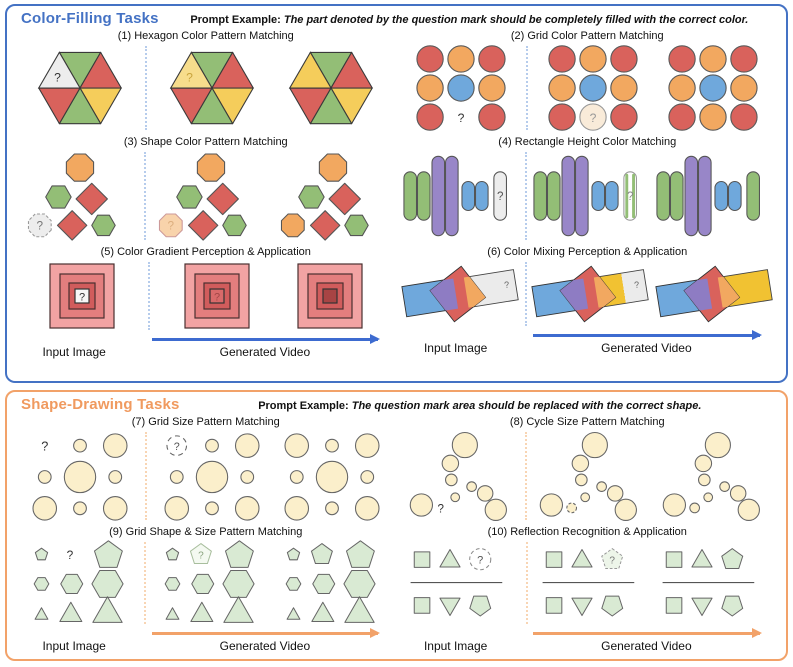 This screenshot has height=667, width=793. What do you see at coordinates (90, 18) in the screenshot?
I see `color-filling-title: Color-Filling Tasks` at bounding box center [90, 18].